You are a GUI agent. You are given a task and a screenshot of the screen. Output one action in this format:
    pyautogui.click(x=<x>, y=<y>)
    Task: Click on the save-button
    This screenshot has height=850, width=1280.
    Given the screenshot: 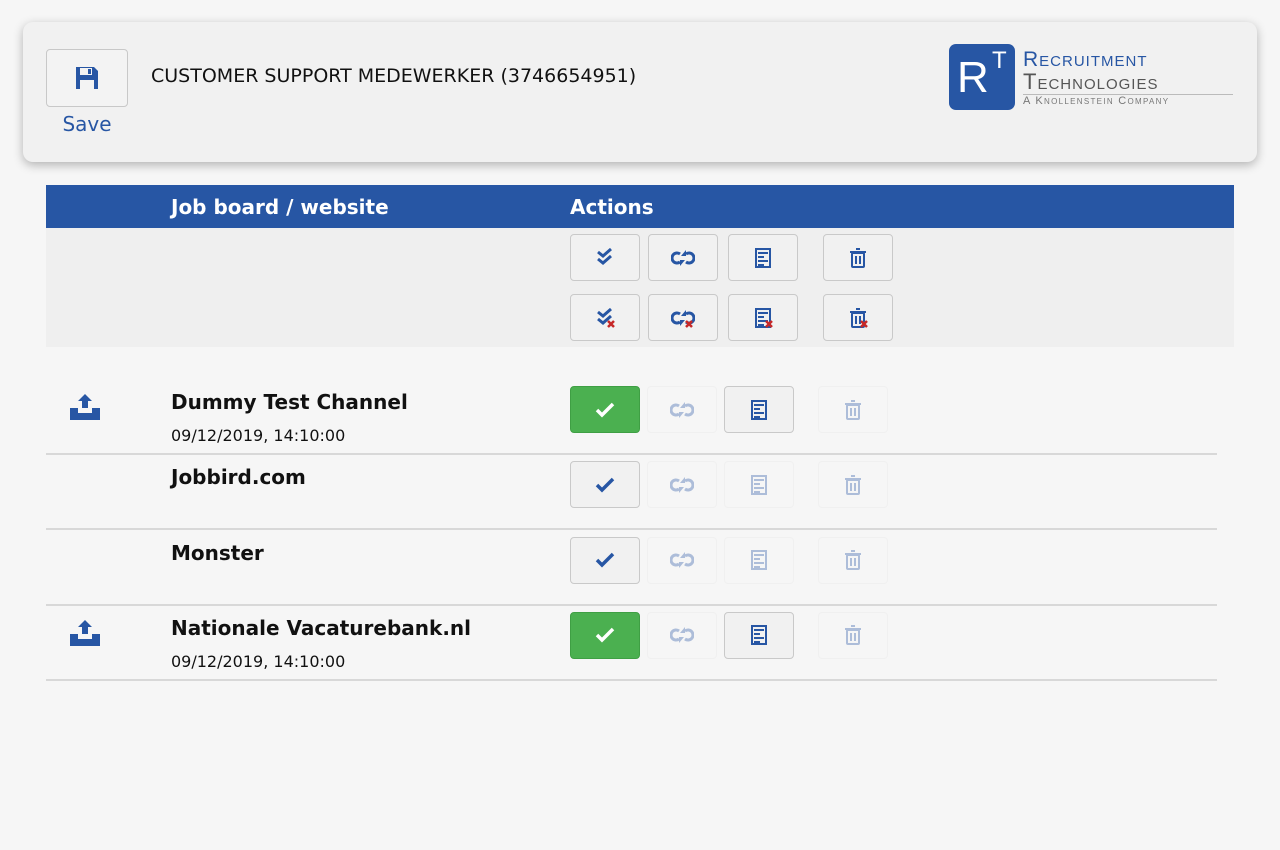 What is the action you would take?
    pyautogui.click(x=87, y=78)
    